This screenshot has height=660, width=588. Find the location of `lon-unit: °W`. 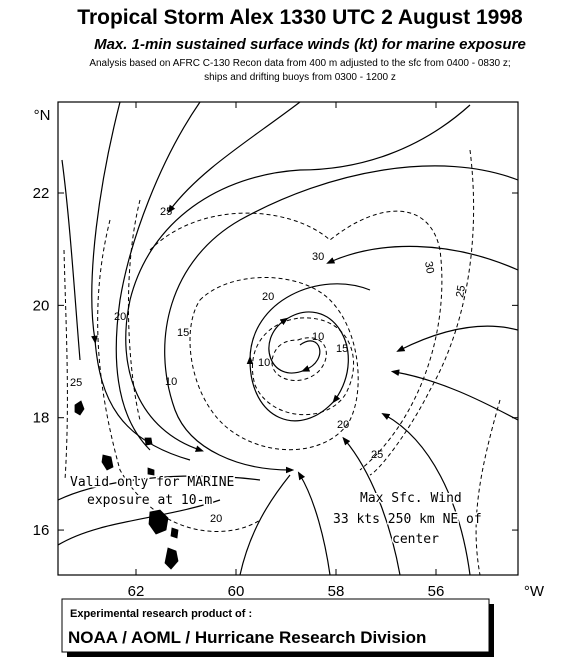

lon-unit: °W is located at coordinates (534, 591).